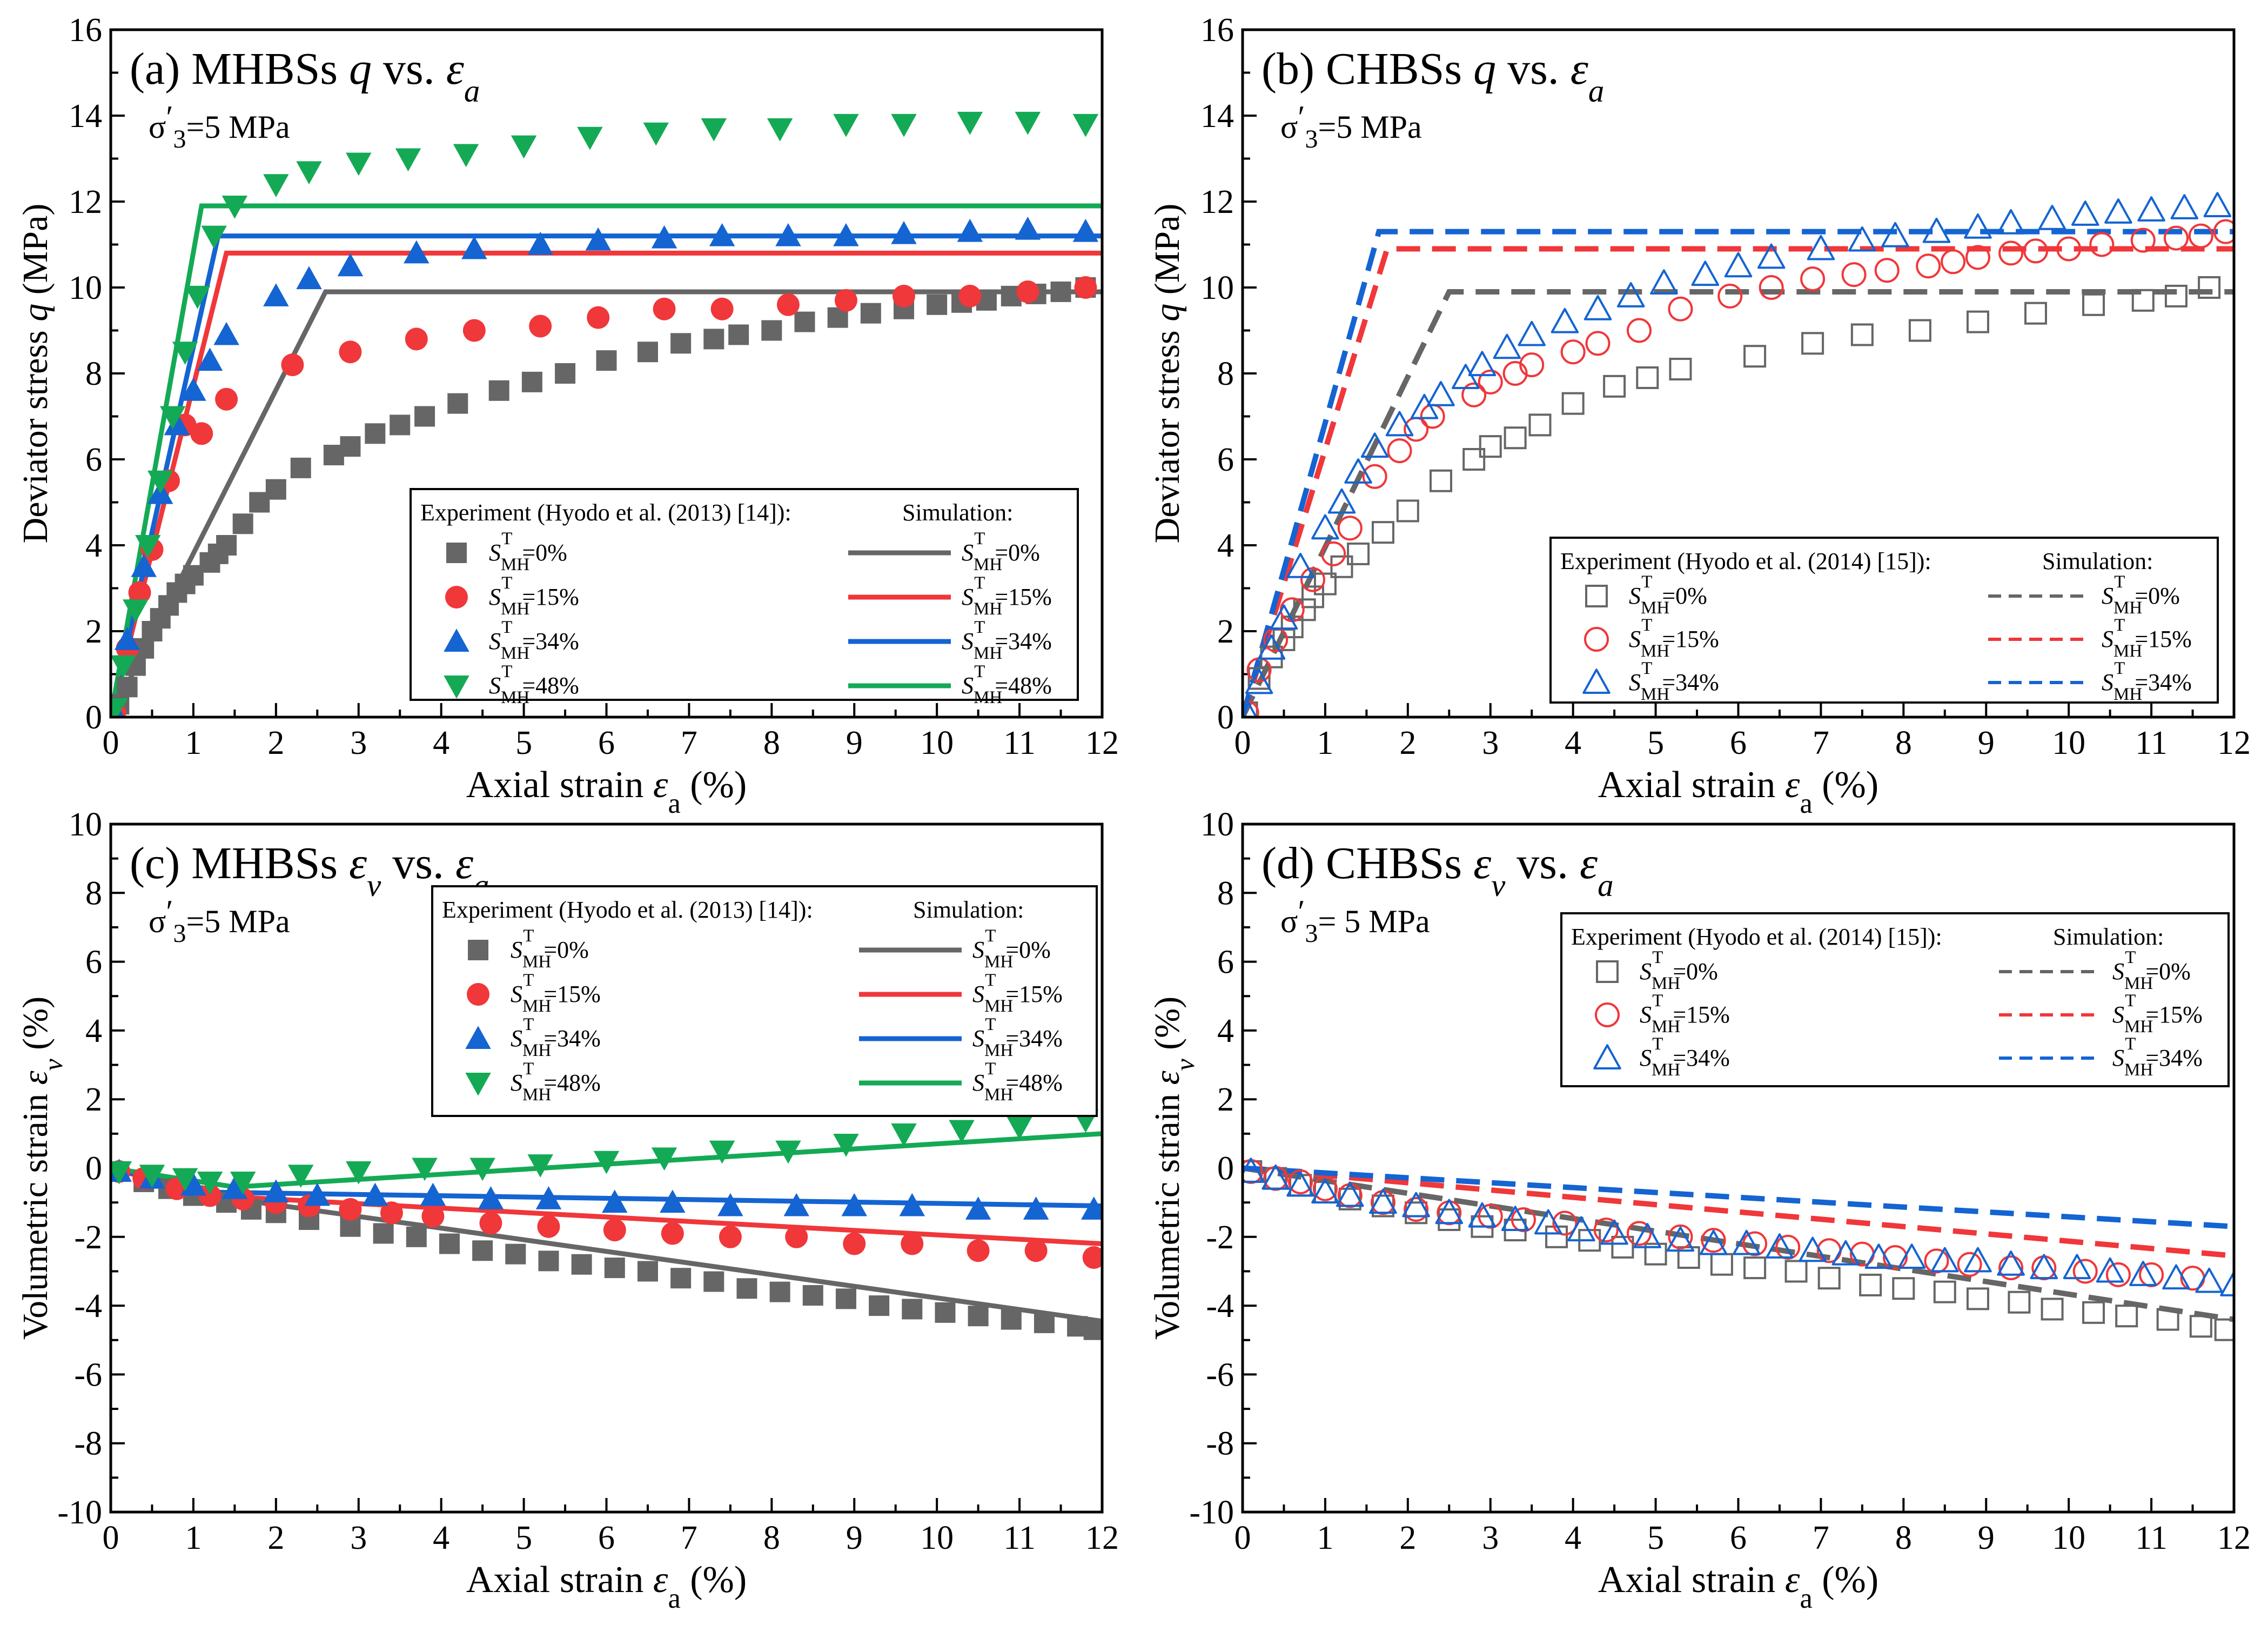 The width and height of the screenshot is (2268, 1625). I want to click on legend-experiment-title: Experiment (Hyodo et al. (2013) [14]):, so click(627, 910).